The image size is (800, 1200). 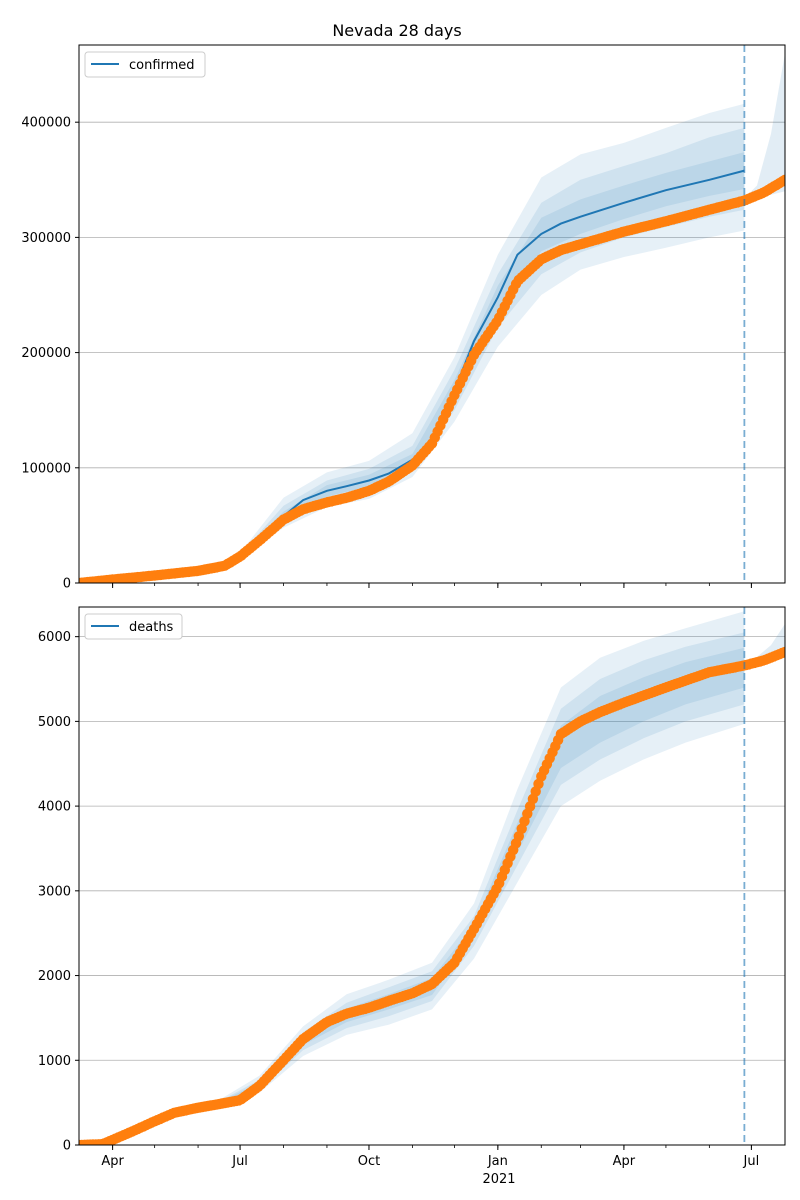 What do you see at coordinates (54, 807) in the screenshot?
I see `y-tick-label: 4000` at bounding box center [54, 807].